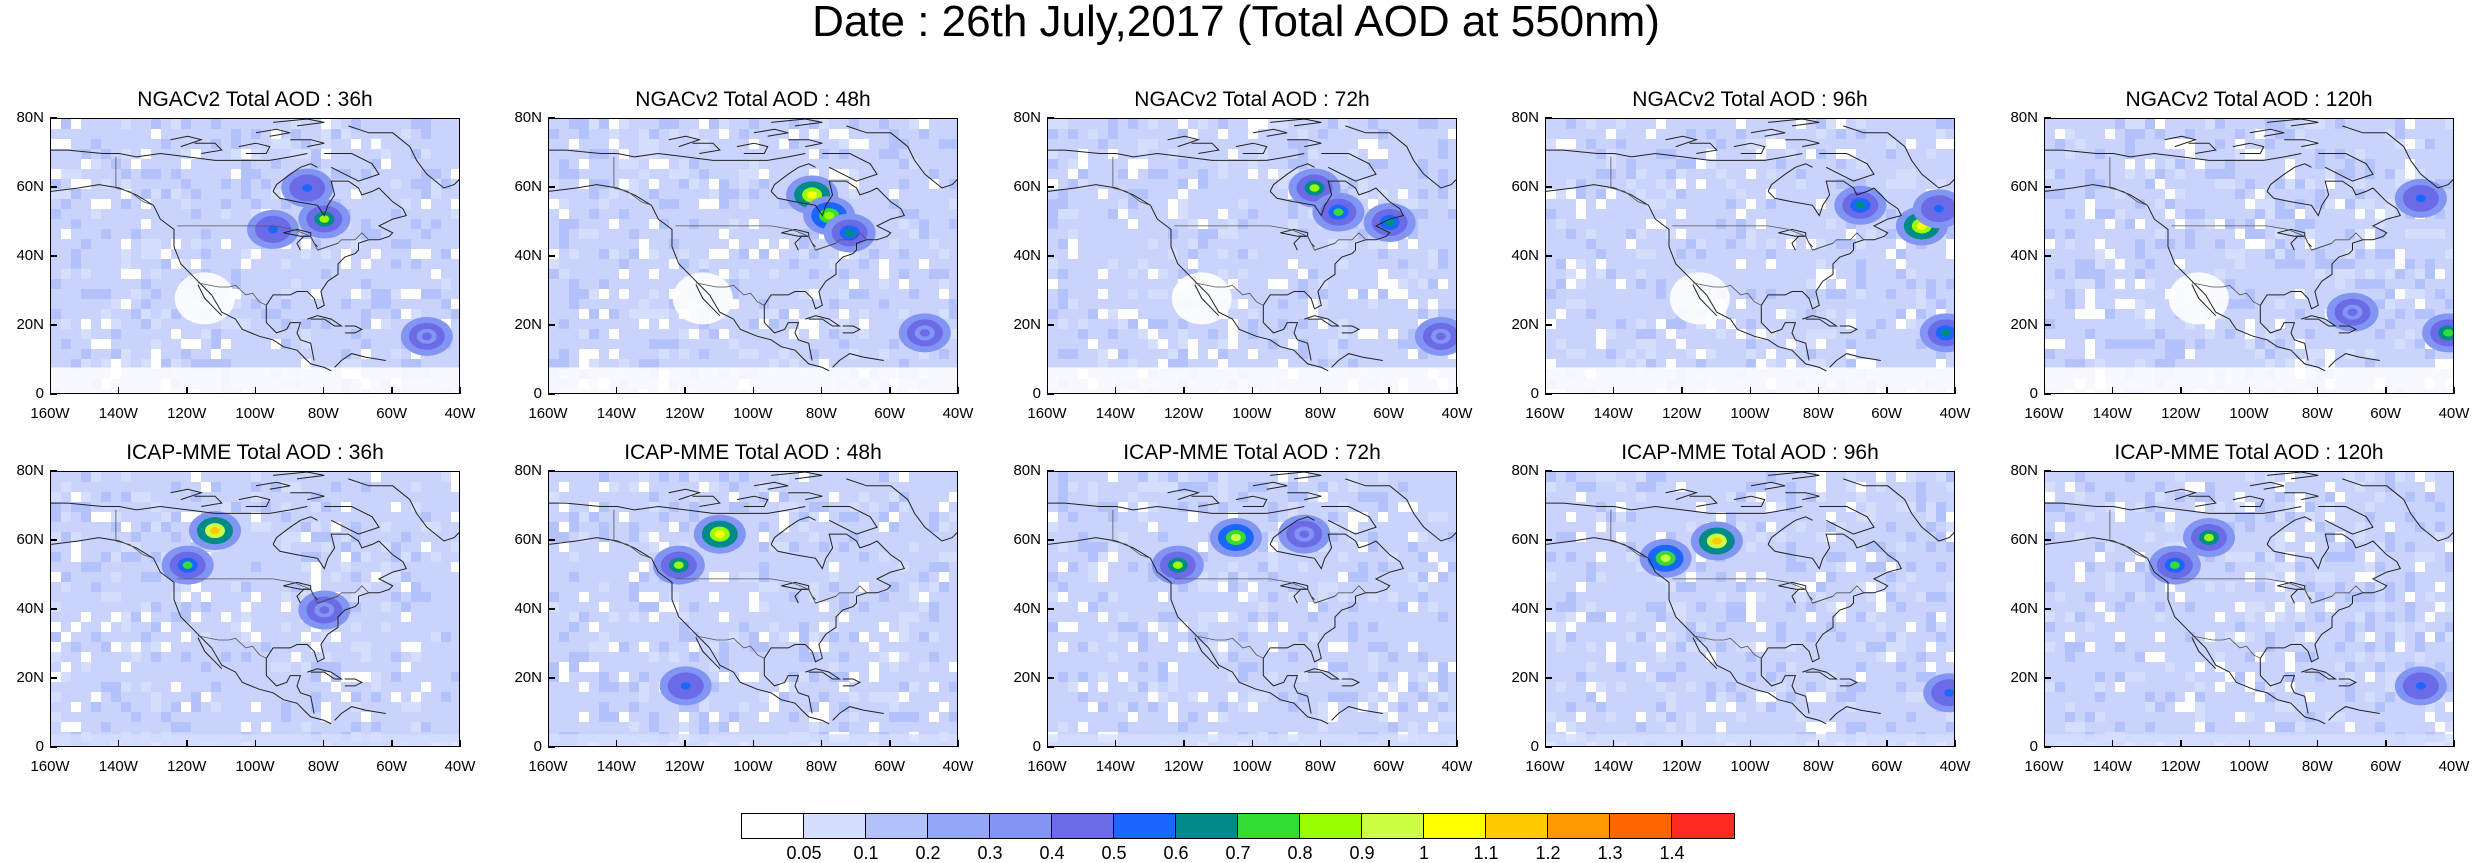  What do you see at coordinates (1252, 452) in the screenshot?
I see `panel-title: ICAP-MME Total AOD : 72h` at bounding box center [1252, 452].